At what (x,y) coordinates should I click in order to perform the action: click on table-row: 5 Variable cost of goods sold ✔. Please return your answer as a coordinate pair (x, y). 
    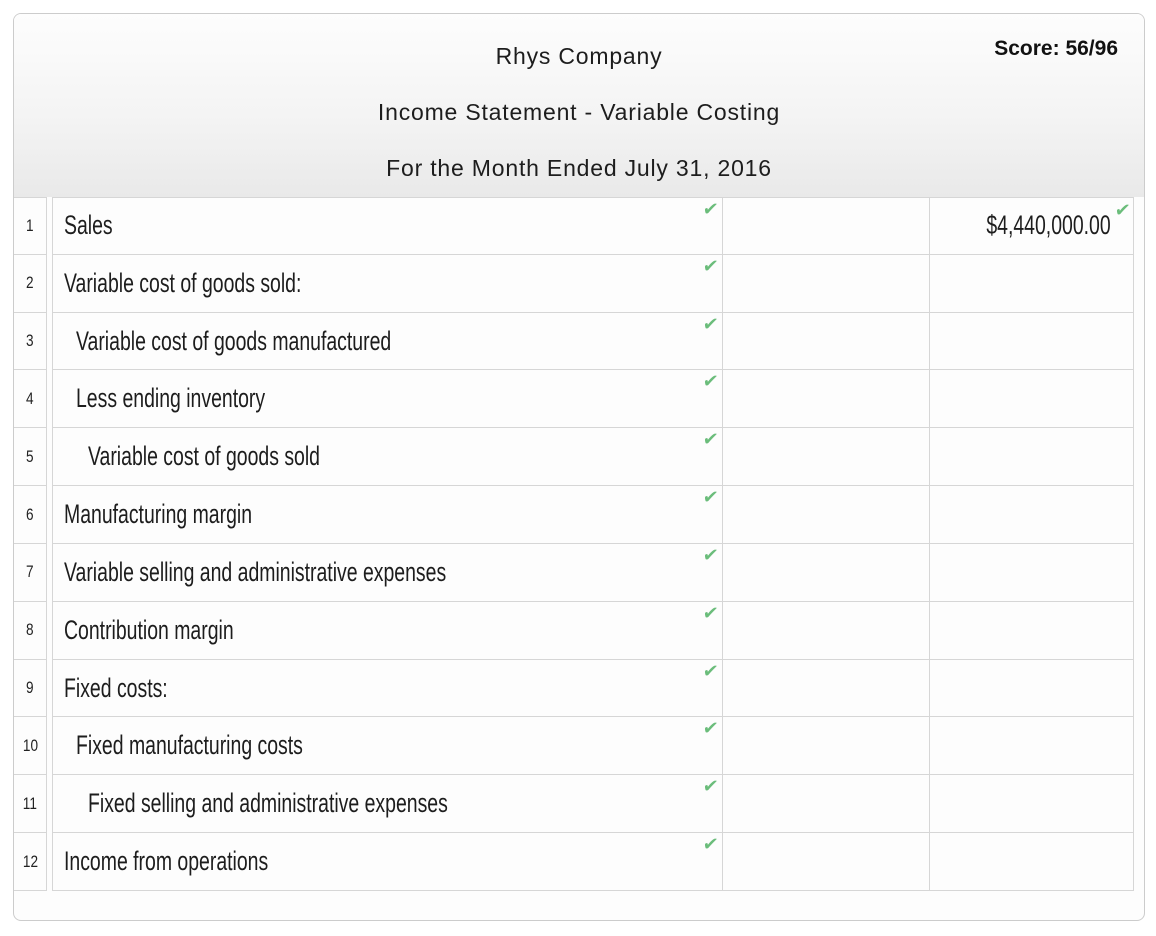
    Looking at the image, I should click on (579, 457).